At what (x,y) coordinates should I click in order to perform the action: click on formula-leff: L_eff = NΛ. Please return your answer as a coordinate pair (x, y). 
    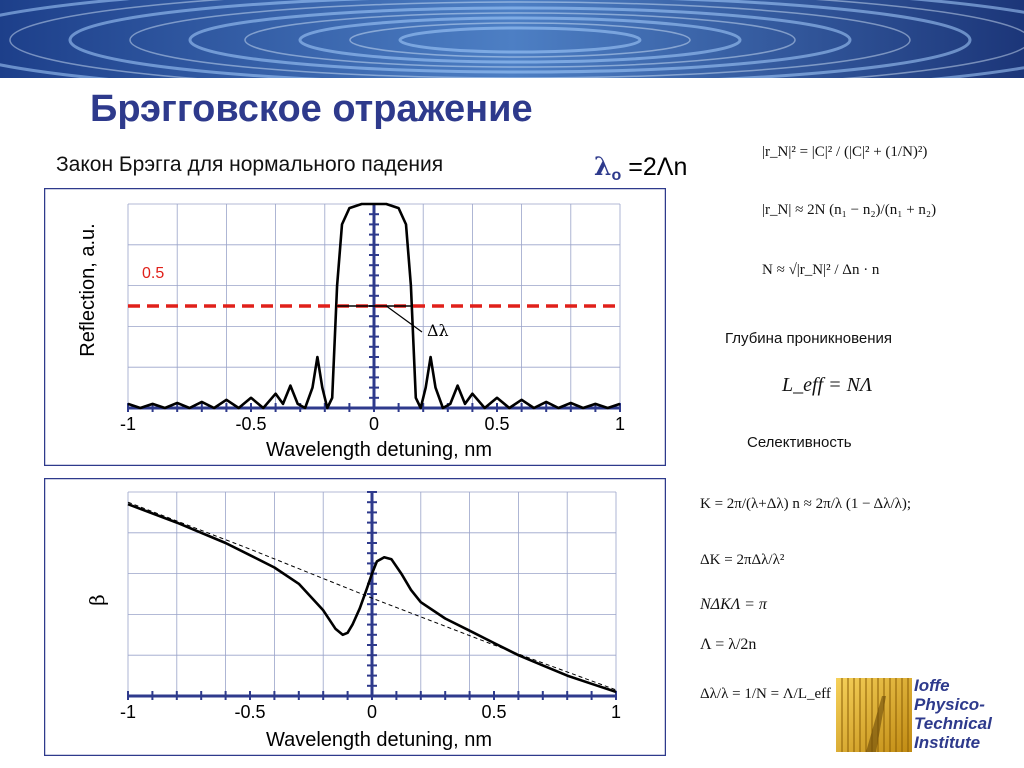
    Looking at the image, I should click on (827, 385).